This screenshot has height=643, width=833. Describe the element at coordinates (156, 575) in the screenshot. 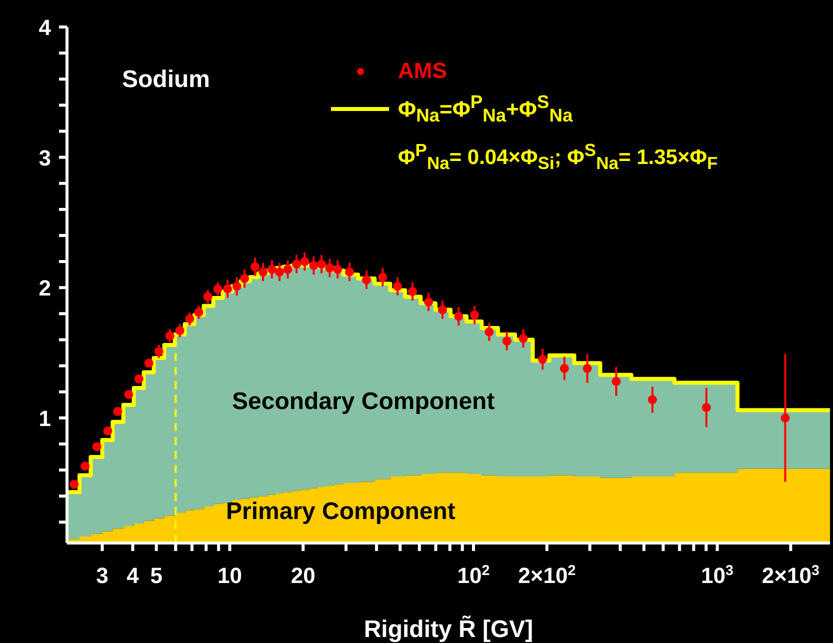

I see `x-tick-label: 5` at that location.